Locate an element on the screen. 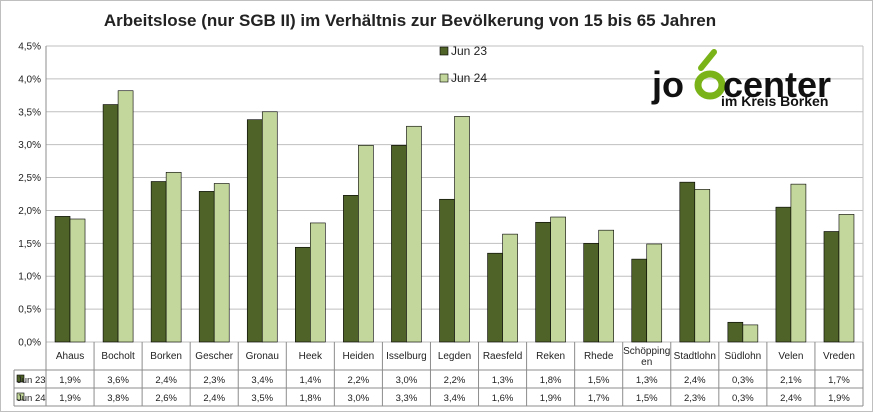 This screenshot has width=873, height=417. category-label: Gescher is located at coordinates (214, 356).